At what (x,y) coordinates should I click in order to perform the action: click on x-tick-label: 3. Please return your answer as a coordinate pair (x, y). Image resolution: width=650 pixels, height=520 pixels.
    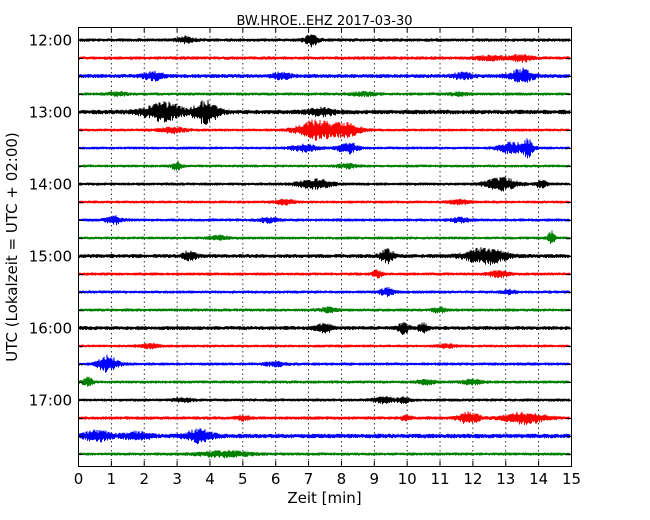
    Looking at the image, I should click on (177, 479).